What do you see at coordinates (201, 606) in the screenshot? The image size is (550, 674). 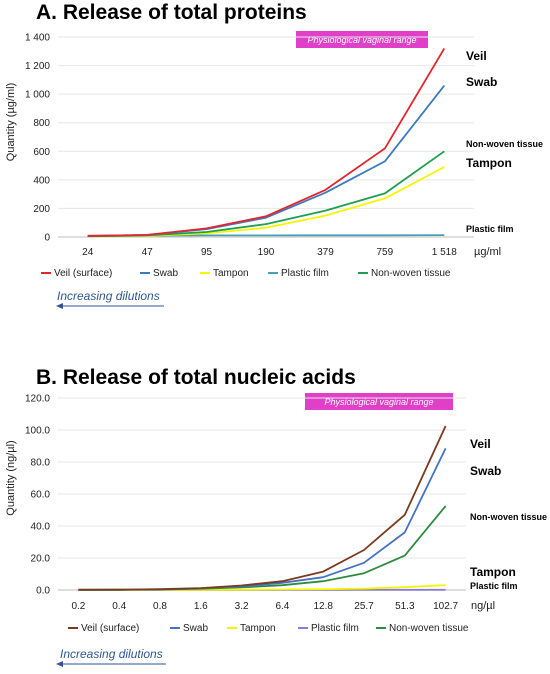 I see `x-tick-label: 1.6` at bounding box center [201, 606].